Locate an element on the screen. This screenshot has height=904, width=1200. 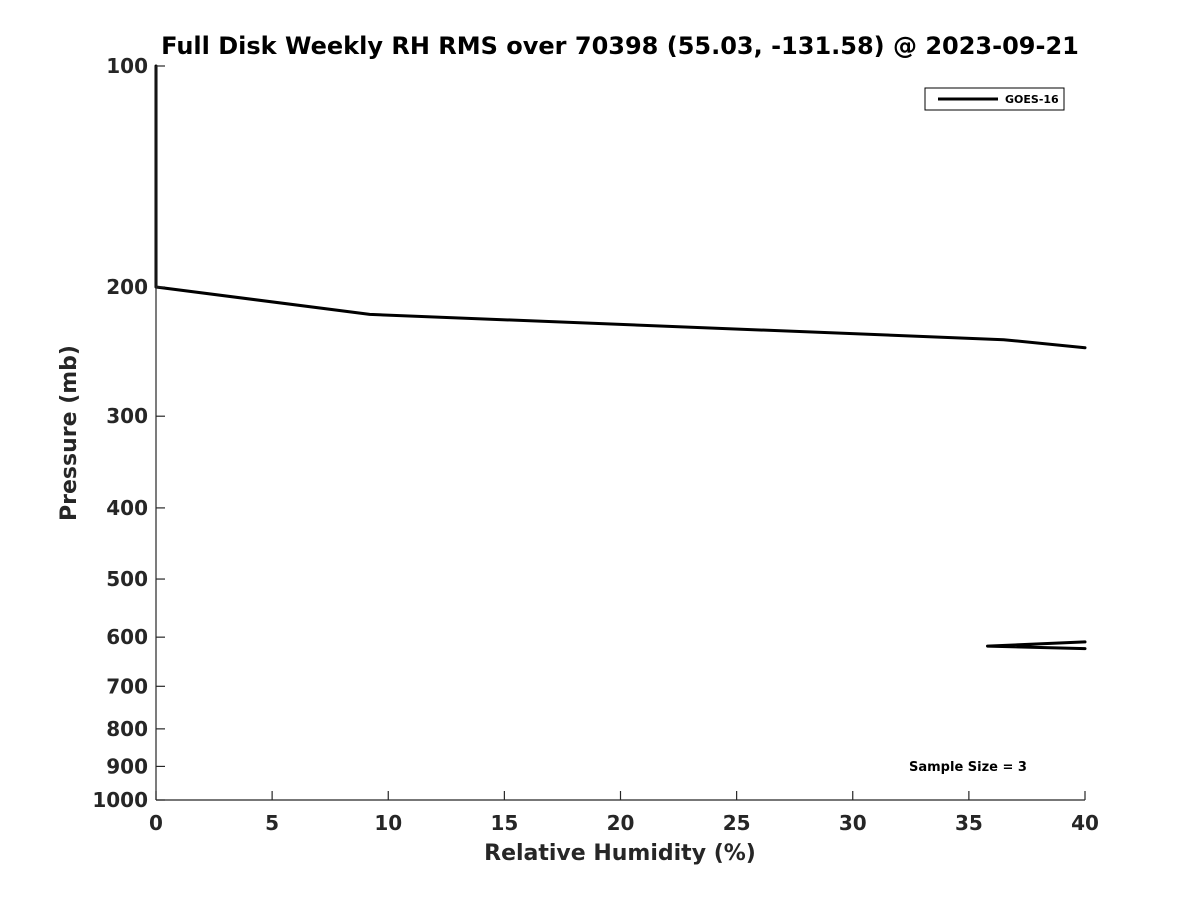
y-tick-label: 500 is located at coordinates (127, 579).